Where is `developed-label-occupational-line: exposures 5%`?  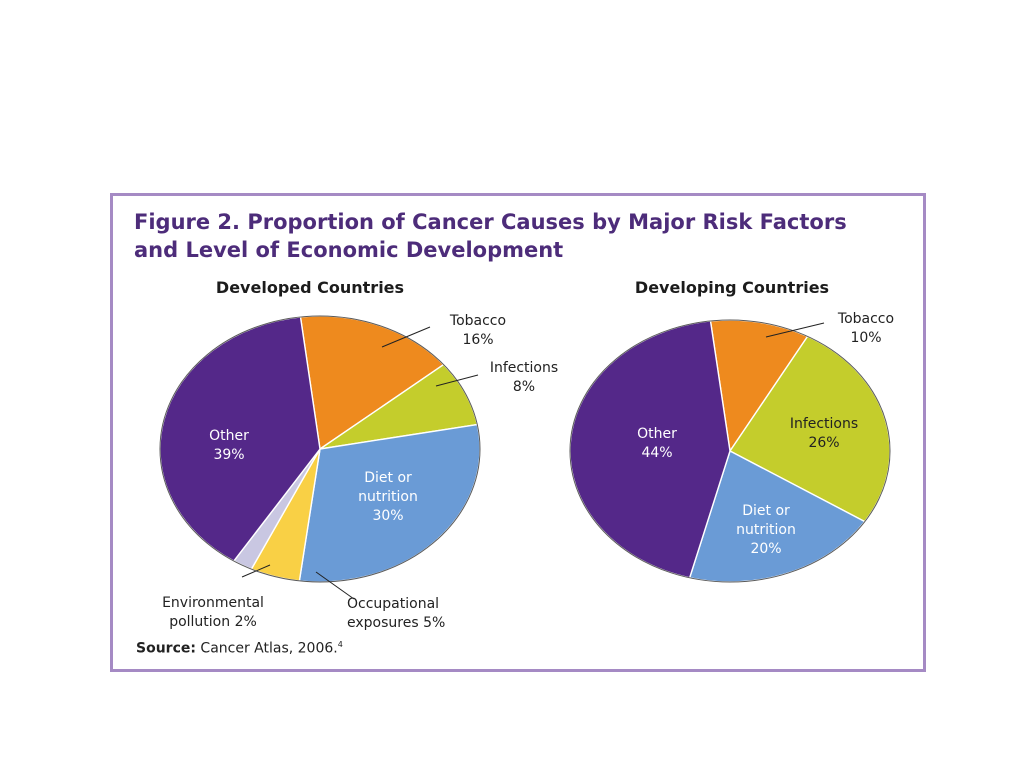
developed-label-occupational-line: exposures 5% is located at coordinates (396, 623).